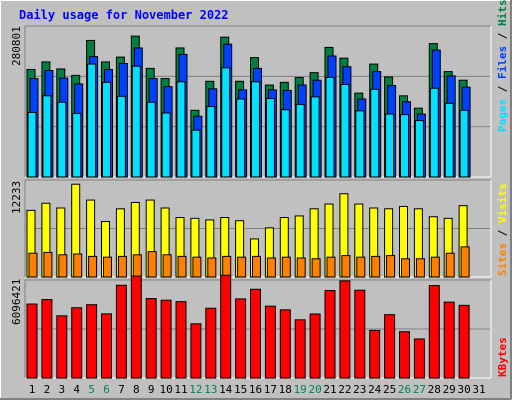 This screenshot has width=512, height=400. What do you see at coordinates (210, 389) in the screenshot?
I see `day-label: 13` at bounding box center [210, 389].